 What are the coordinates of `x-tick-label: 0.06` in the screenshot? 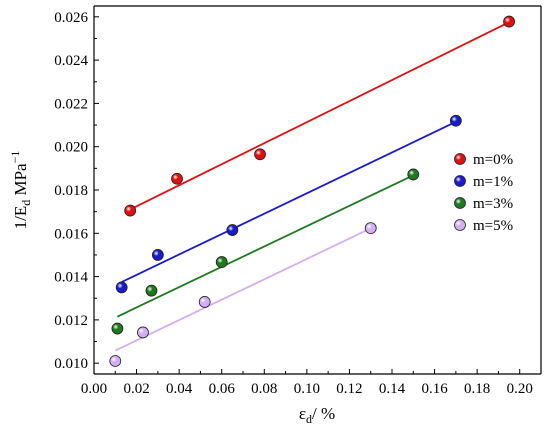 It's located at (222, 389).